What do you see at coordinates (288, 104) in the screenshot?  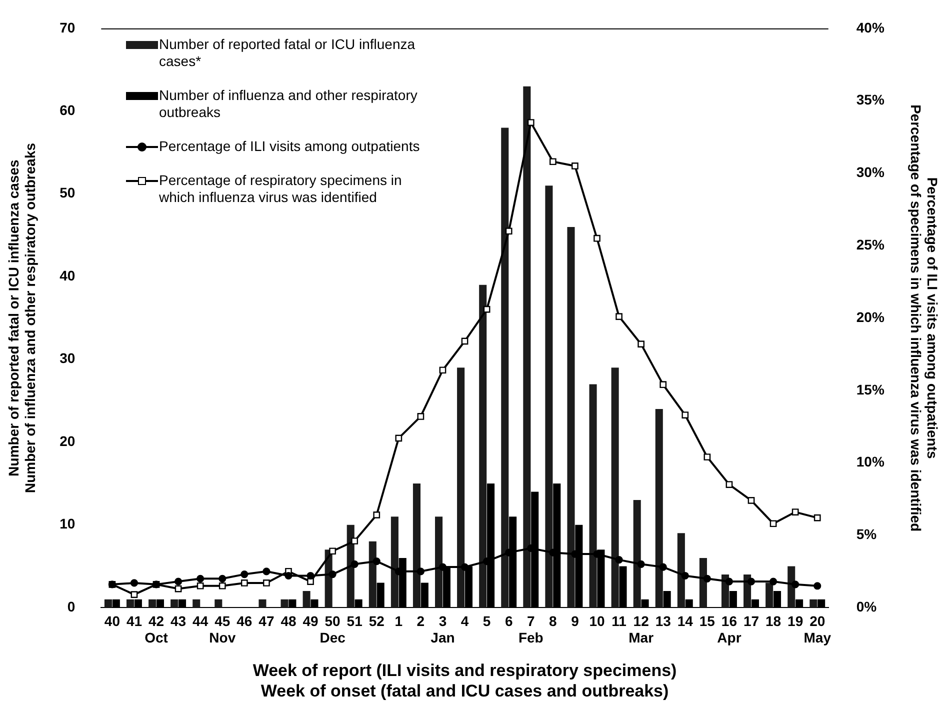 I see `legend-label: Number of influenza and other respiratory outbreaks` at bounding box center [288, 104].